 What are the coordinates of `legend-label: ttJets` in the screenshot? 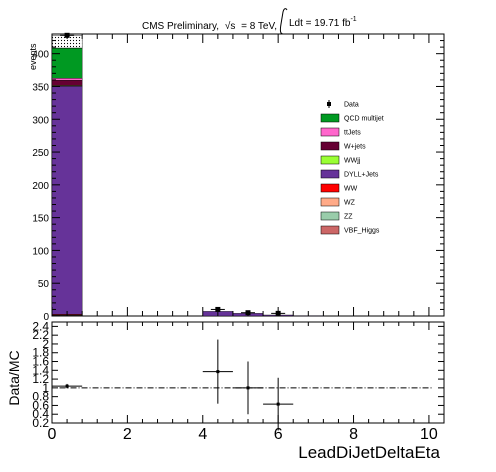 It's located at (352, 133).